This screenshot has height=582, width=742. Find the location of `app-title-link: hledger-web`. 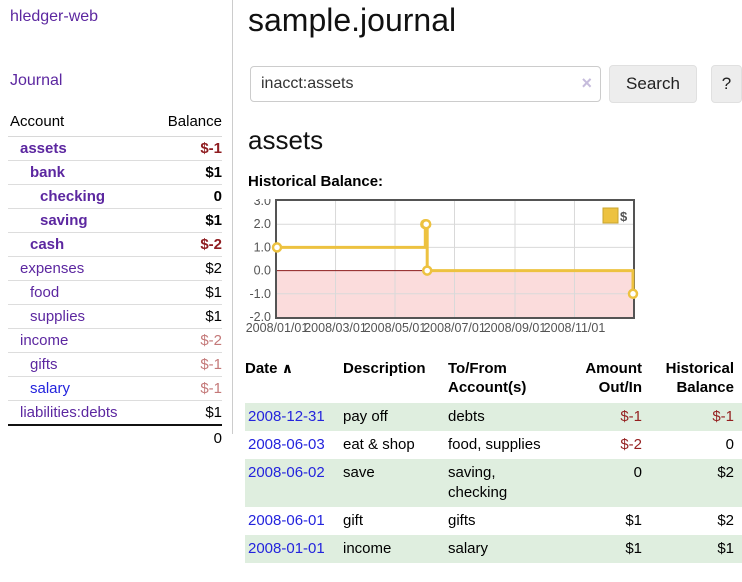

app-title-link: hledger-web is located at coordinates (54, 16).